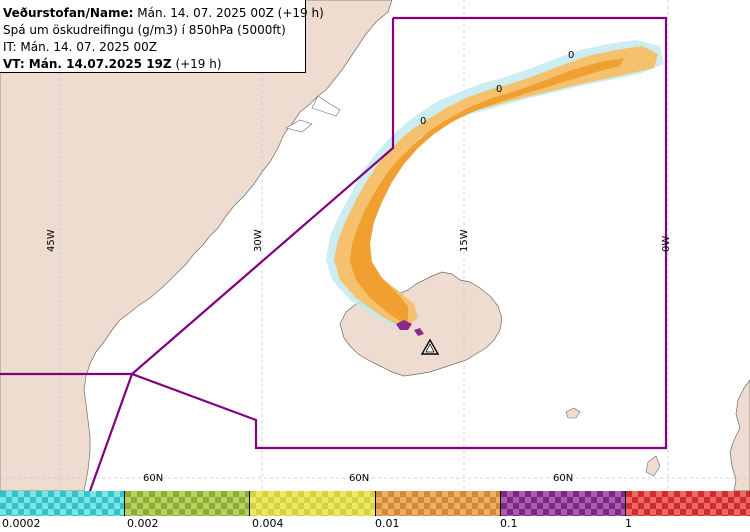 Image resolution: width=750 pixels, height=532 pixels. What do you see at coordinates (739, 435) in the screenshot?
I see `norway-coast` at bounding box center [739, 435].